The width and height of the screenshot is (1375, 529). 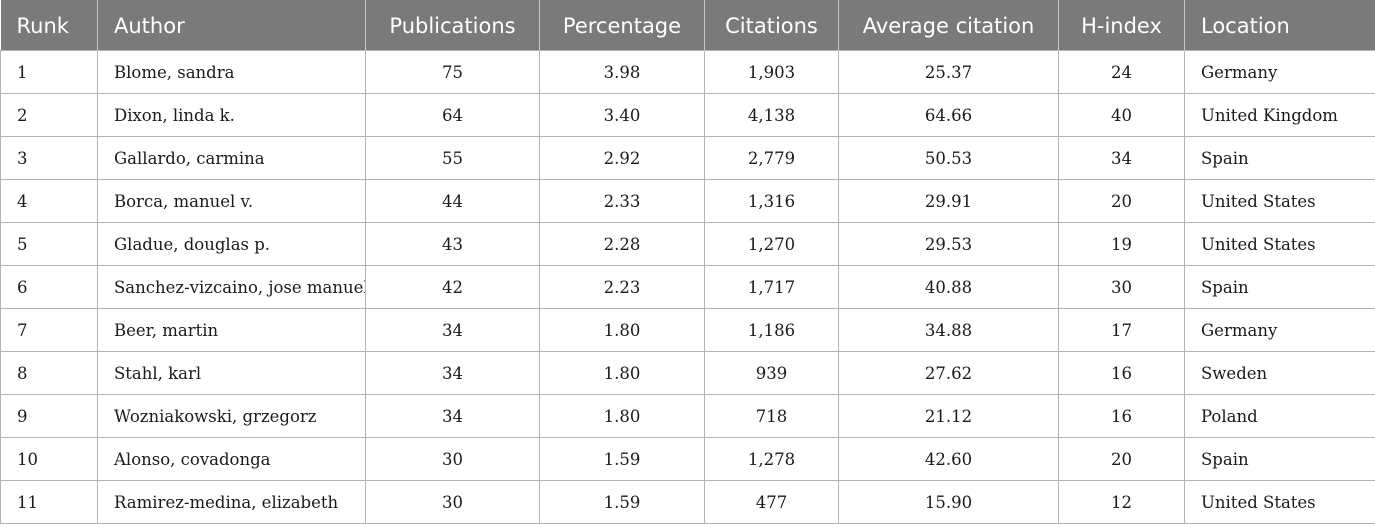 I want to click on citations-cell: 1,316, so click(x=771, y=201).